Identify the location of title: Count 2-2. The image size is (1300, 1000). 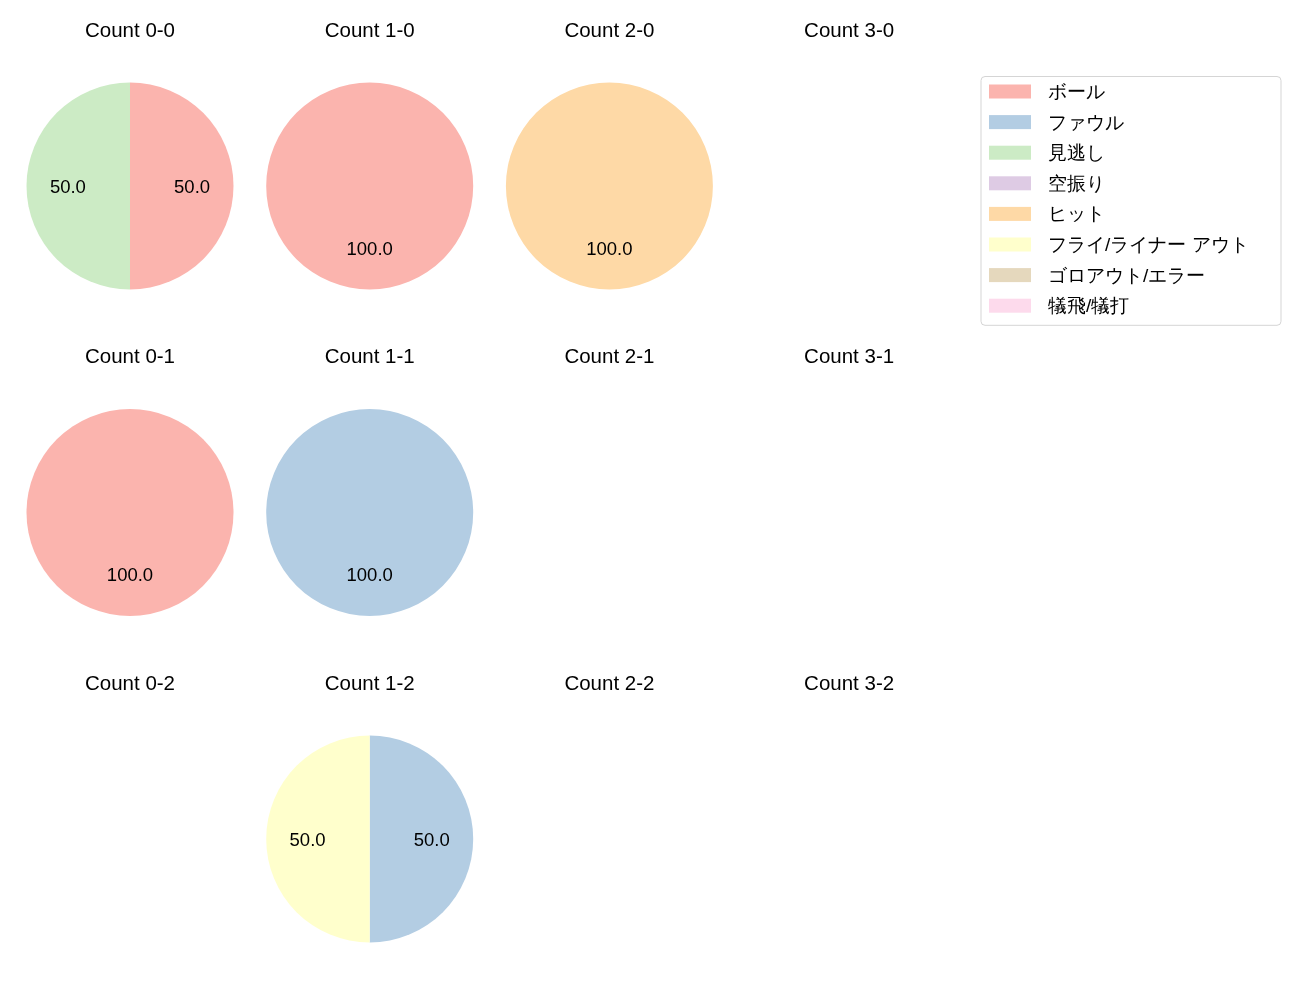
(609, 682).